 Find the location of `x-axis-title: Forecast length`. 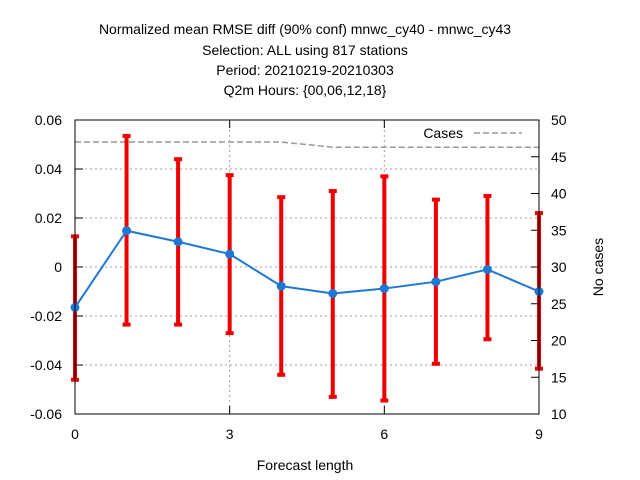

x-axis-title: Forecast length is located at coordinates (305, 465).